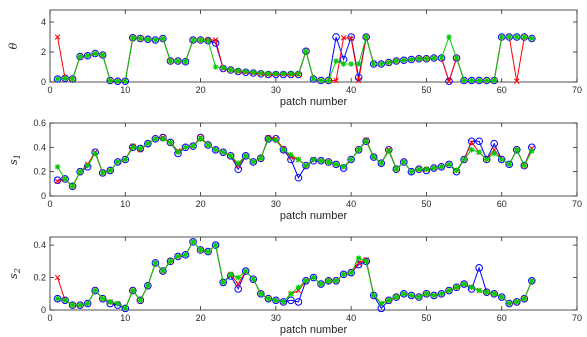 The height and width of the screenshot is (337, 587). Describe the element at coordinates (577, 318) in the screenshot. I see `x-tick-label: 70` at that location.